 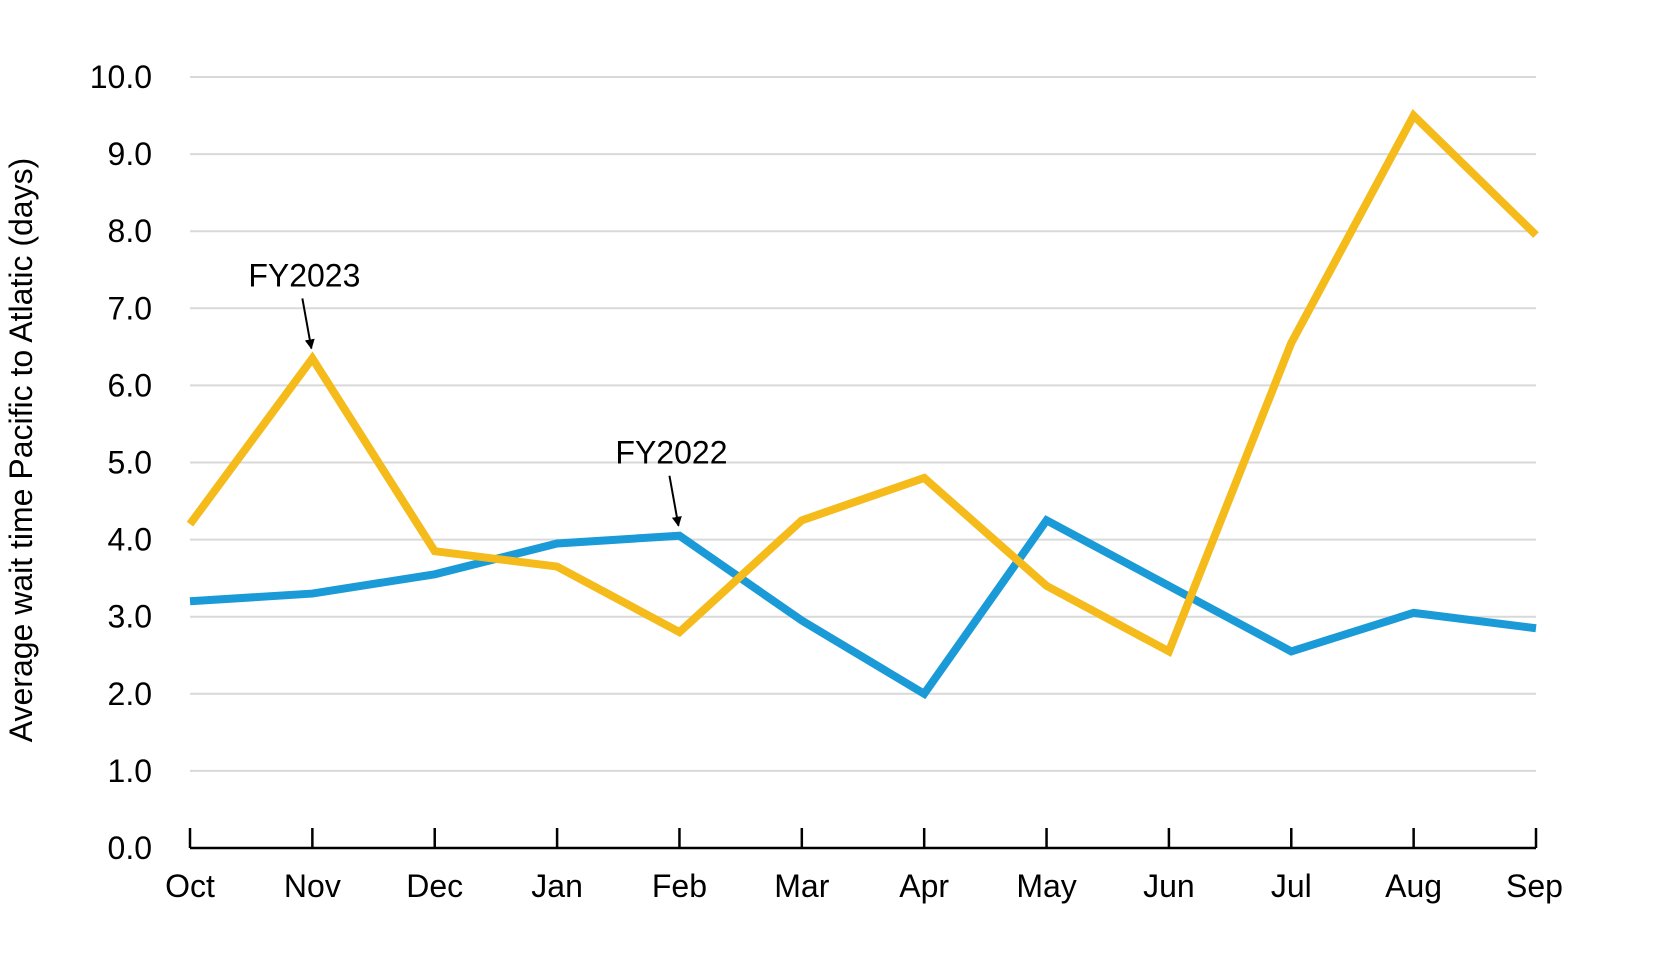 What do you see at coordinates (864, 886) in the screenshot?
I see `x-axis-tick-labels: Oct Nov Dec Jan Feb Mar Apr May Jun Jul Aug Sep` at bounding box center [864, 886].